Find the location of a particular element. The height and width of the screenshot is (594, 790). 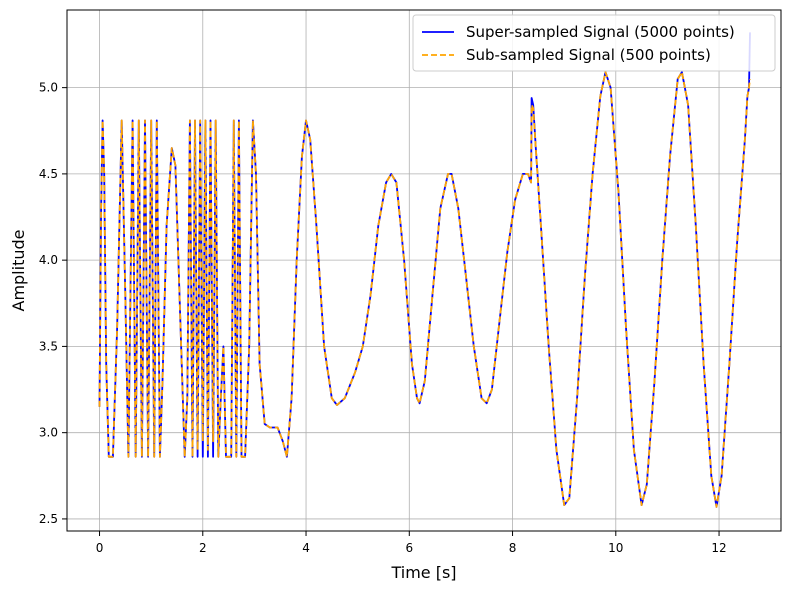

x-tick-label: 6 is located at coordinates (409, 548).